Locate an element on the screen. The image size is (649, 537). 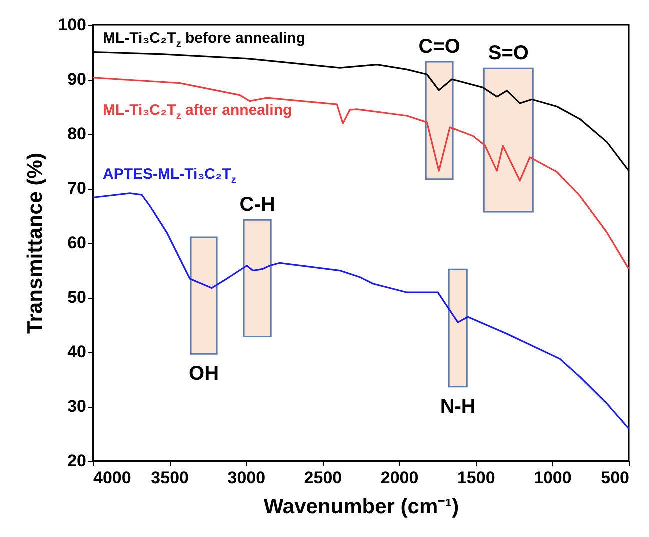
band-label: OH is located at coordinates (204, 374).